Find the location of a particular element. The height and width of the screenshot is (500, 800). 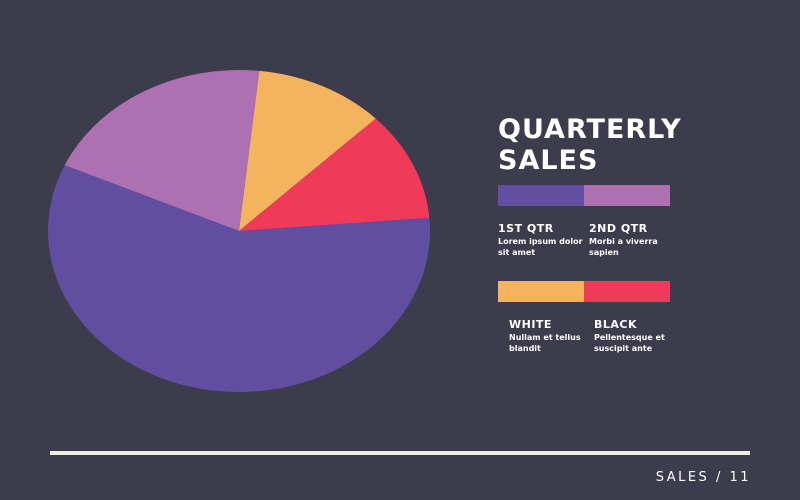

legend-desc-1st-qtr: Lorem ipsum dolor sit amet is located at coordinates (540, 247).